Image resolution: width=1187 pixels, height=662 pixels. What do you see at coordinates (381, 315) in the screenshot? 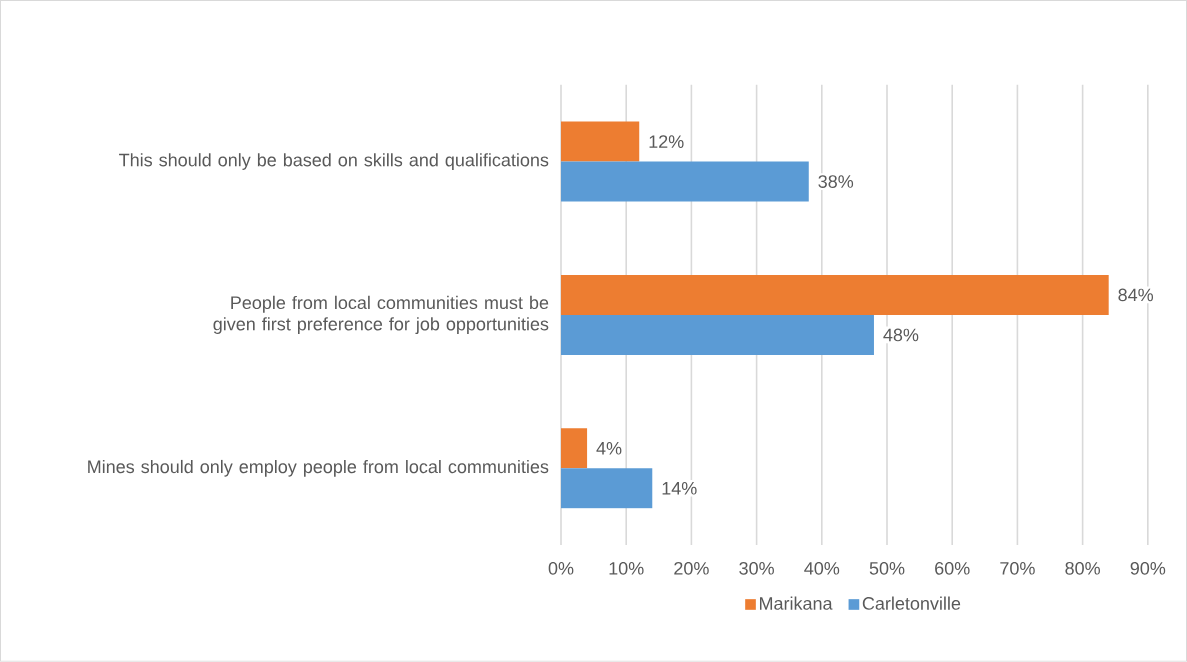
I see `y-tick-label: People from local communities must be given first preference for job opportunities` at bounding box center [381, 315].